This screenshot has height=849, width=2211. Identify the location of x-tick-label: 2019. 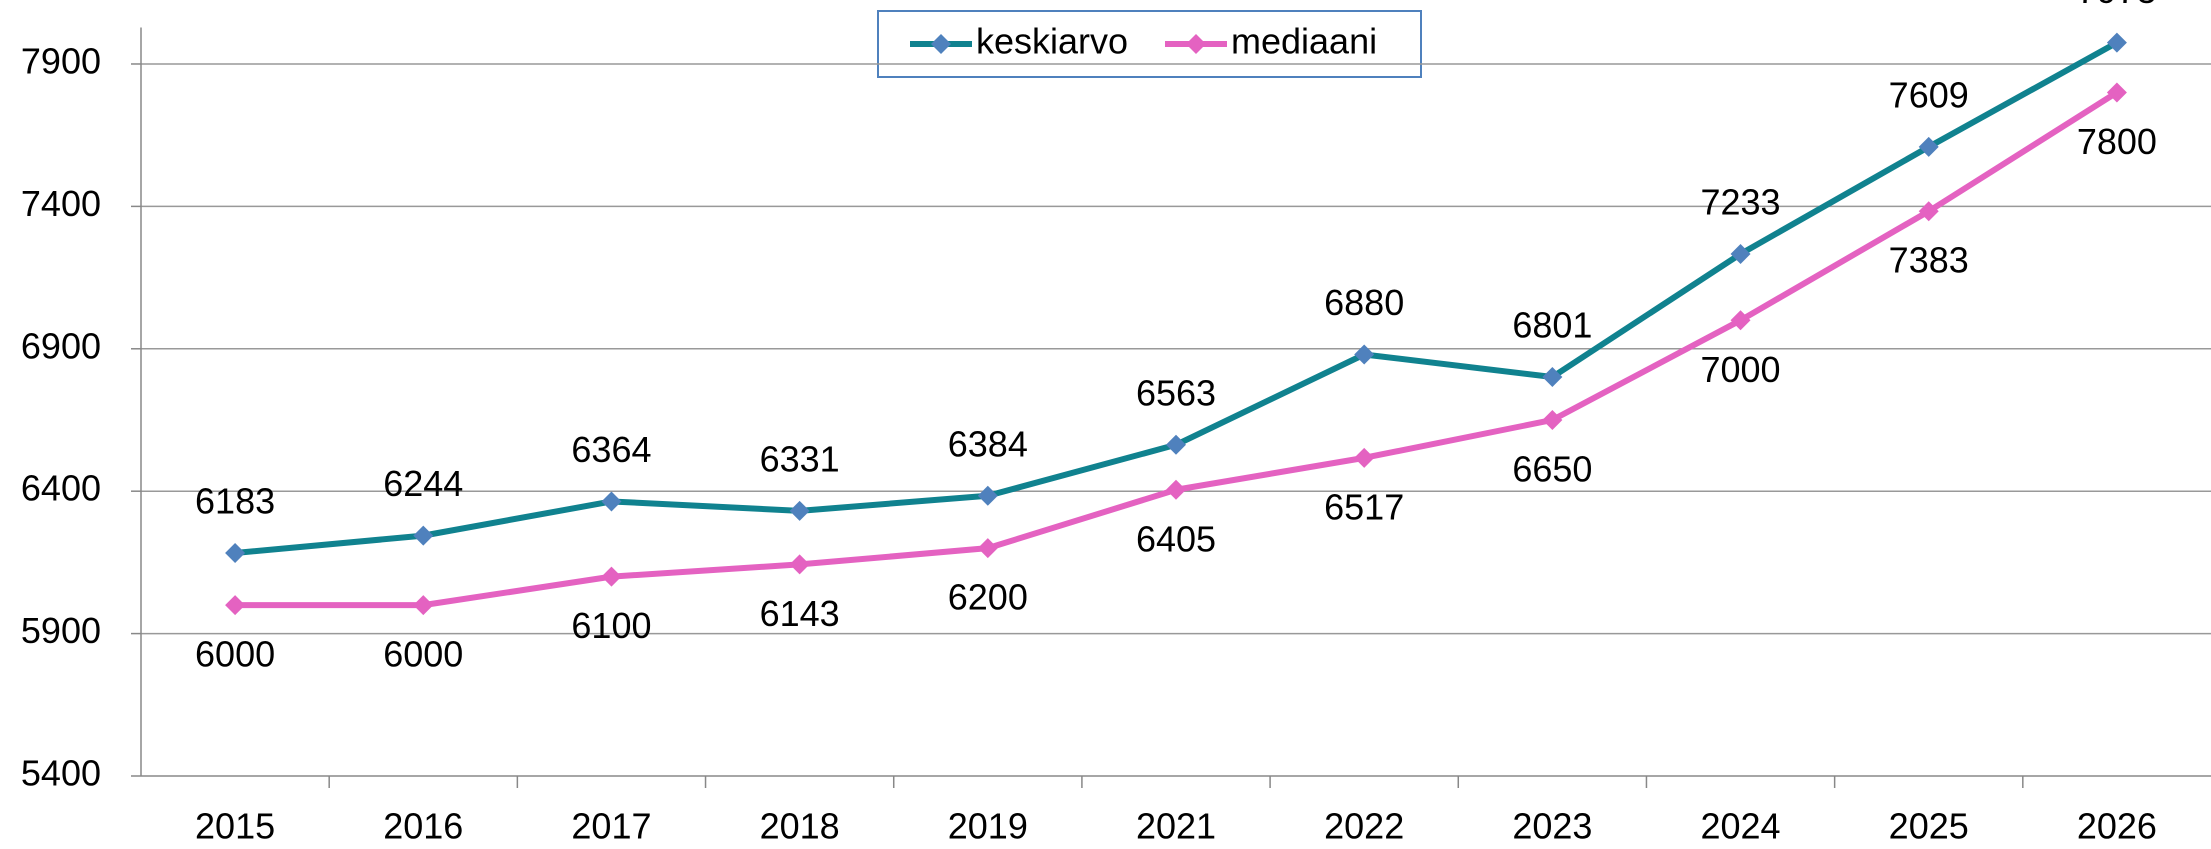
(988, 826).